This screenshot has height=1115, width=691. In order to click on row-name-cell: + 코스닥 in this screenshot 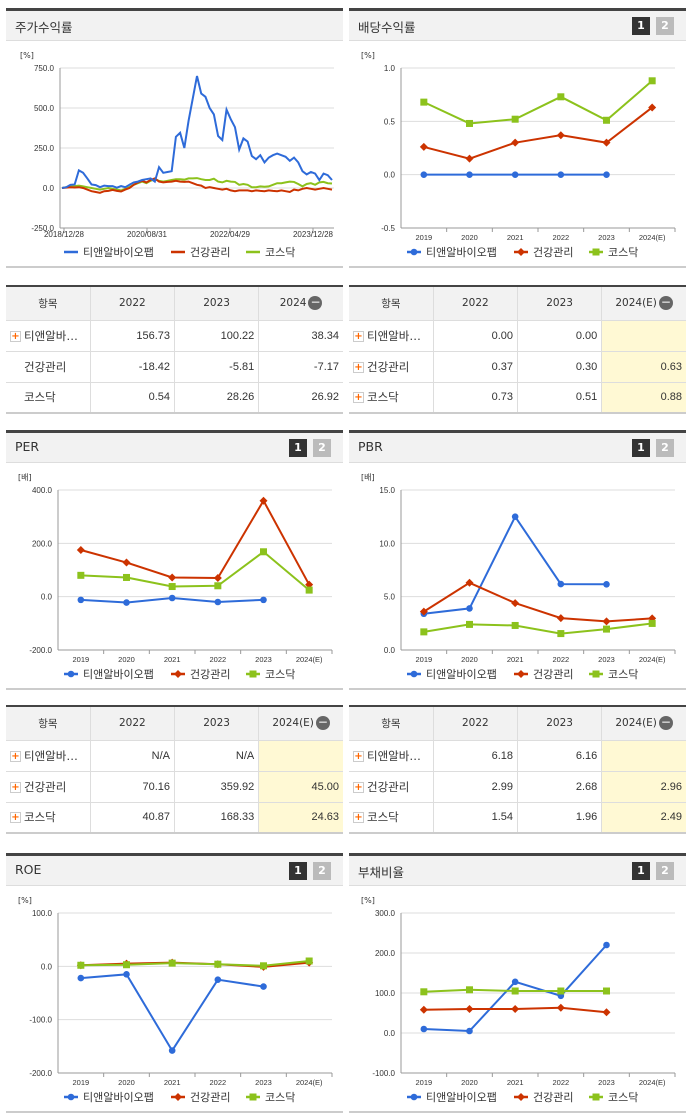, I will do `click(48, 817)`.